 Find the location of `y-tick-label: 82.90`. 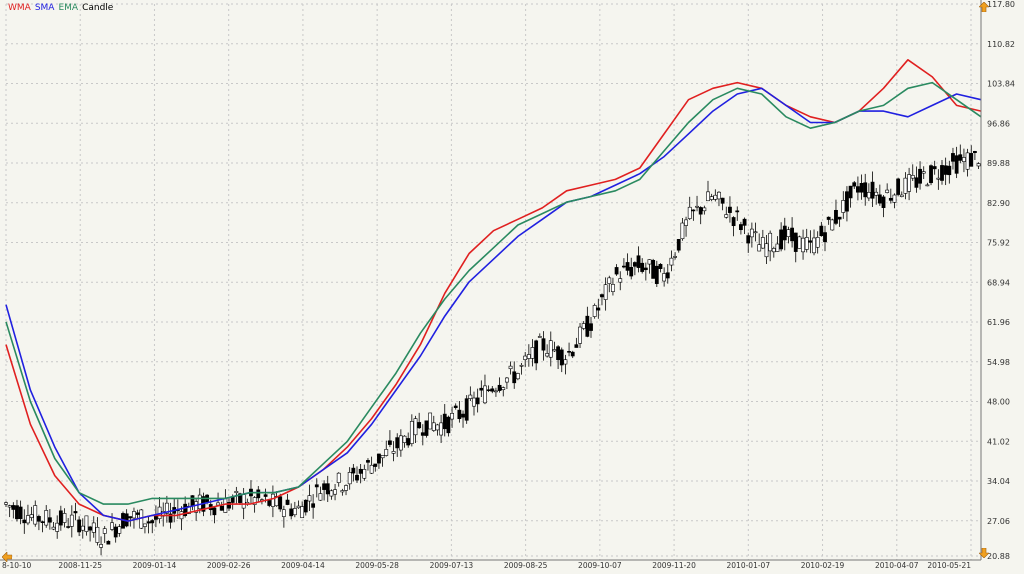

y-tick-label: 82.90 is located at coordinates (998, 203).